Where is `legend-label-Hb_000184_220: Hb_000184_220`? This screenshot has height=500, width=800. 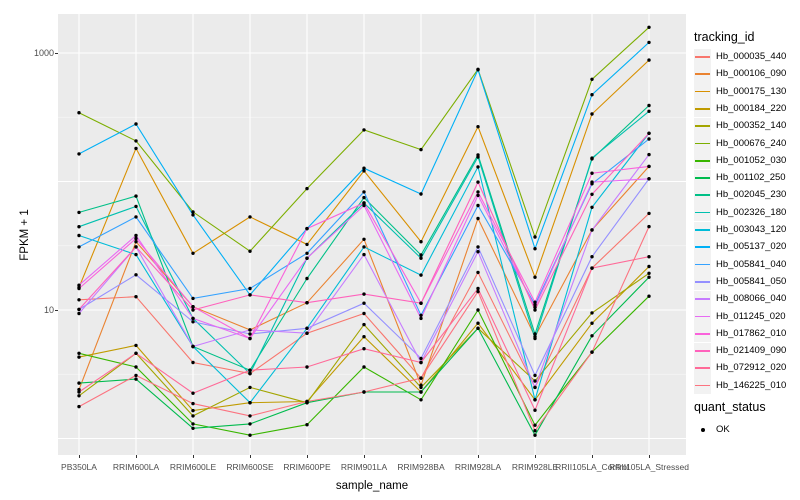 legend-label-Hb_000184_220: Hb_000184_220 is located at coordinates (751, 108).